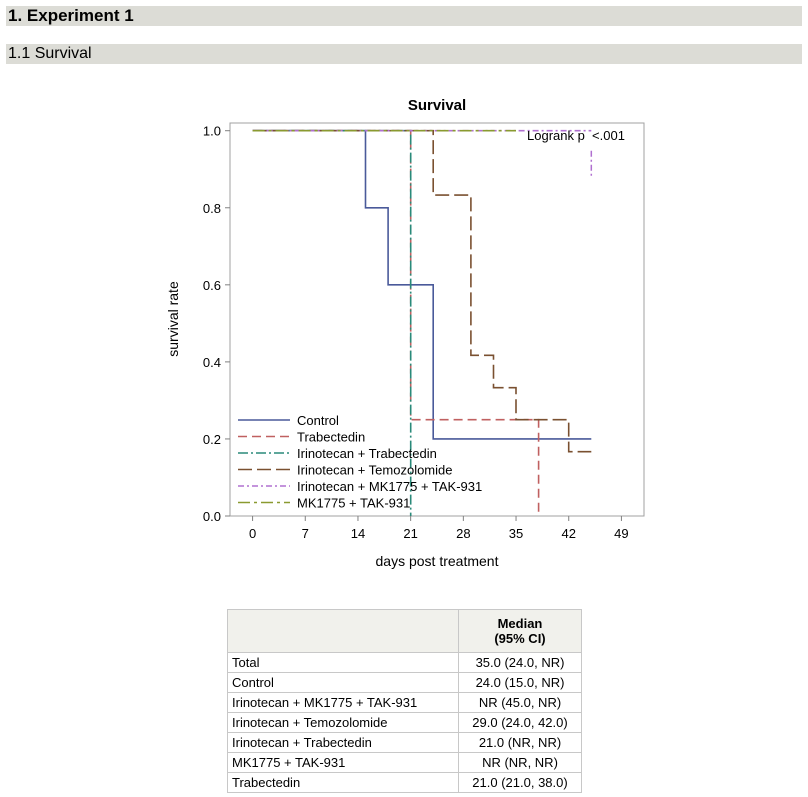 The width and height of the screenshot is (808, 797). Describe the element at coordinates (212, 285) in the screenshot. I see `y-tick-label: 0.6` at that location.